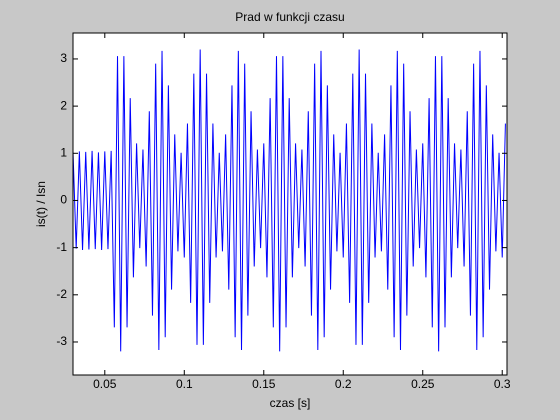  Describe the element at coordinates (184, 384) in the screenshot. I see `x-tick-label: 0.1` at that location.